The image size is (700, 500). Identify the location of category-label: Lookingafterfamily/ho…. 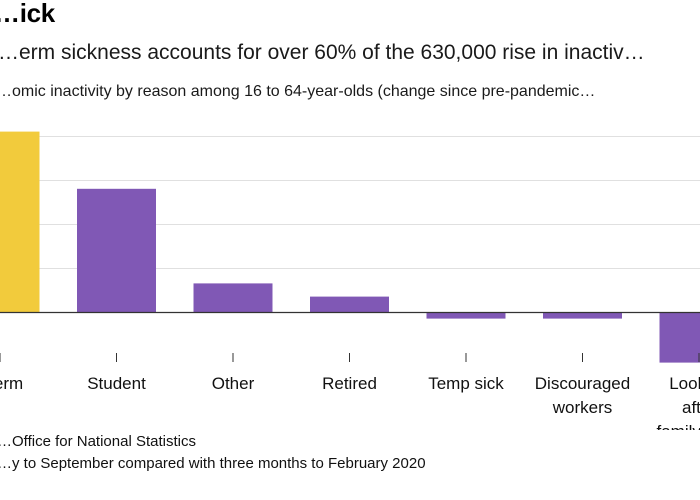
(678, 402).